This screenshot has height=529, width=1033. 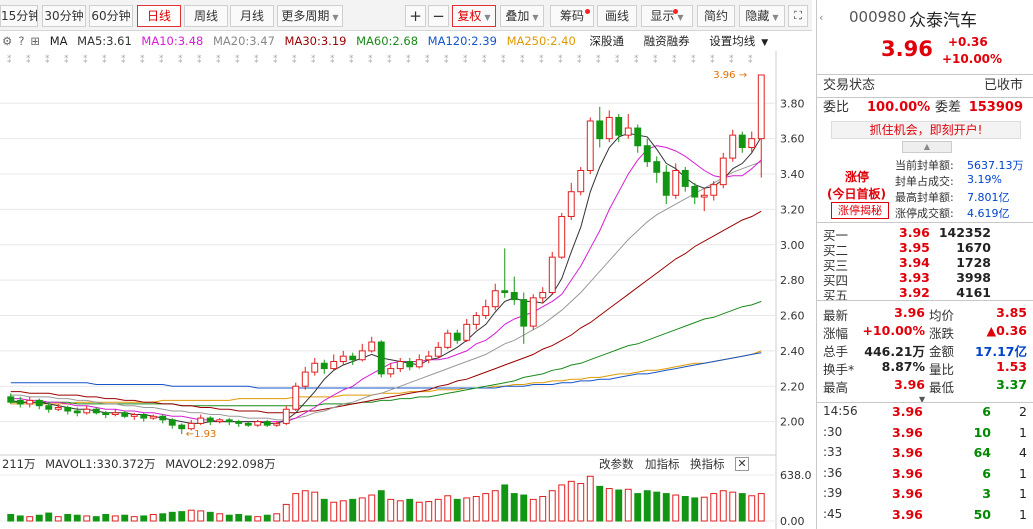 What do you see at coordinates (836, 265) in the screenshot?
I see `bid-level-label: 买三` at bounding box center [836, 265].